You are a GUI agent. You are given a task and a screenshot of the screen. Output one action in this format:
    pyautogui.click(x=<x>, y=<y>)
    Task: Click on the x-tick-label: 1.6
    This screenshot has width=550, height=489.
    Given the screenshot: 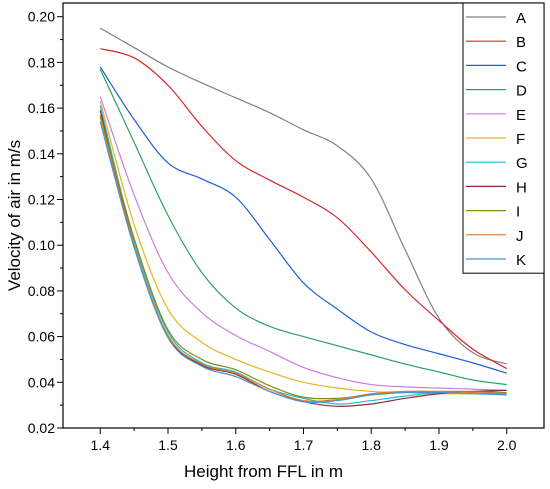 What is the action you would take?
    pyautogui.click(x=236, y=445)
    